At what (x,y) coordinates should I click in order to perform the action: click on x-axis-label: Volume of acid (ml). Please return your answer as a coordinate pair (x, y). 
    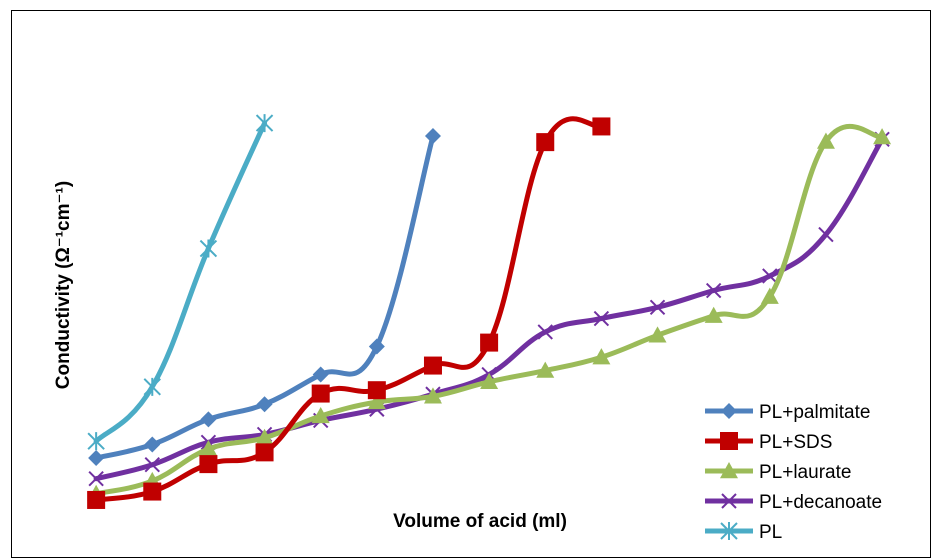
    Looking at the image, I should click on (480, 521).